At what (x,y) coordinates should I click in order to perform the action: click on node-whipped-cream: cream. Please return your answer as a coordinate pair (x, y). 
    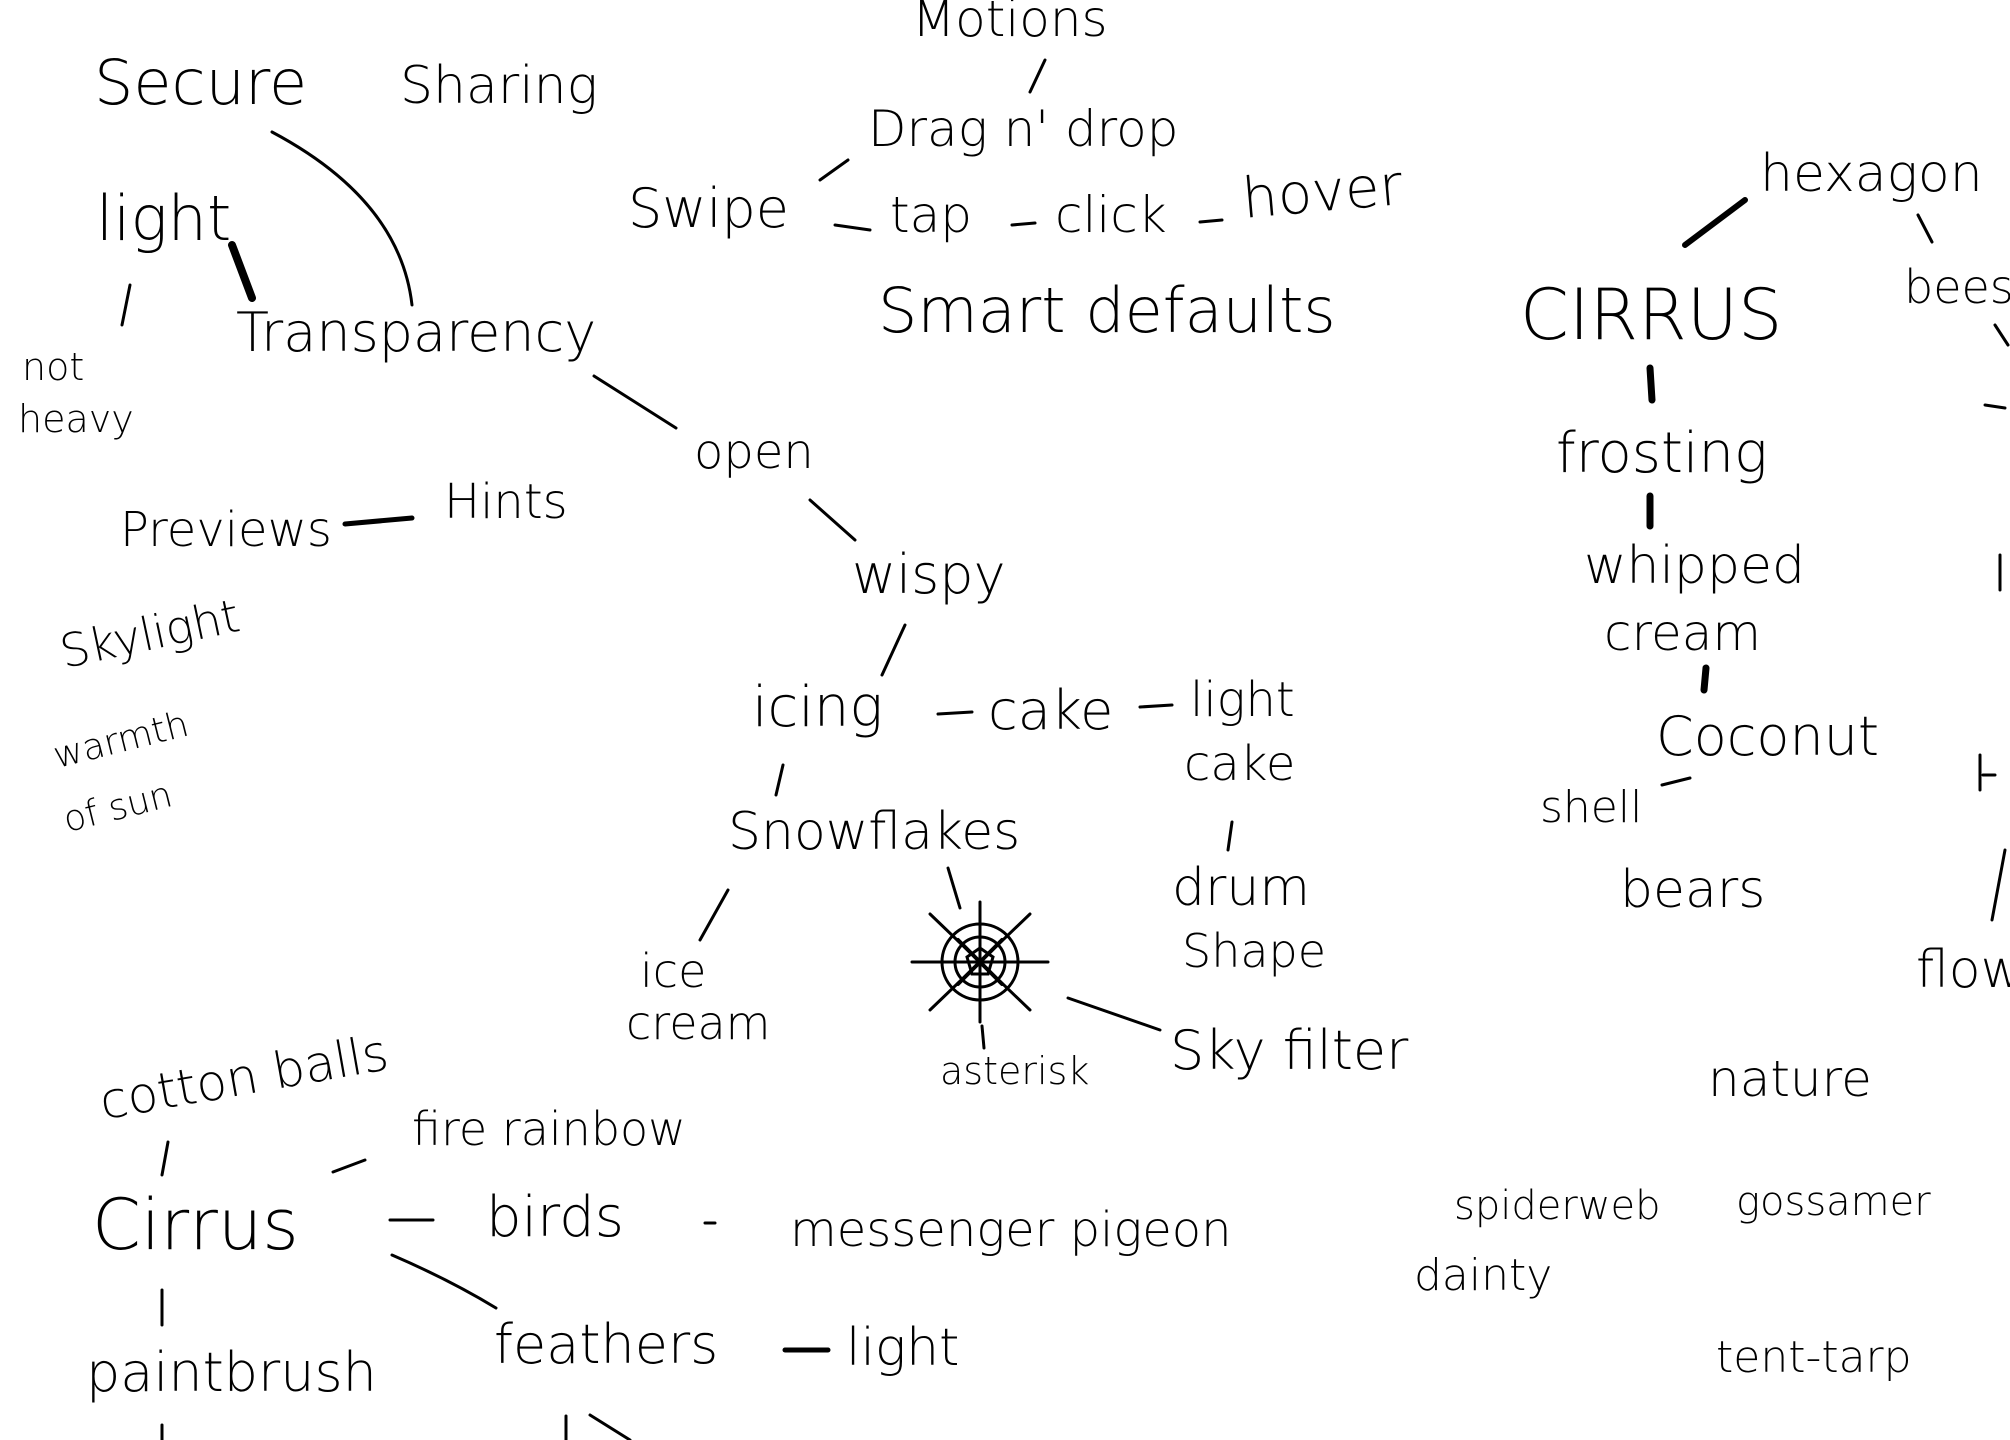
    Looking at the image, I should click on (1683, 633).